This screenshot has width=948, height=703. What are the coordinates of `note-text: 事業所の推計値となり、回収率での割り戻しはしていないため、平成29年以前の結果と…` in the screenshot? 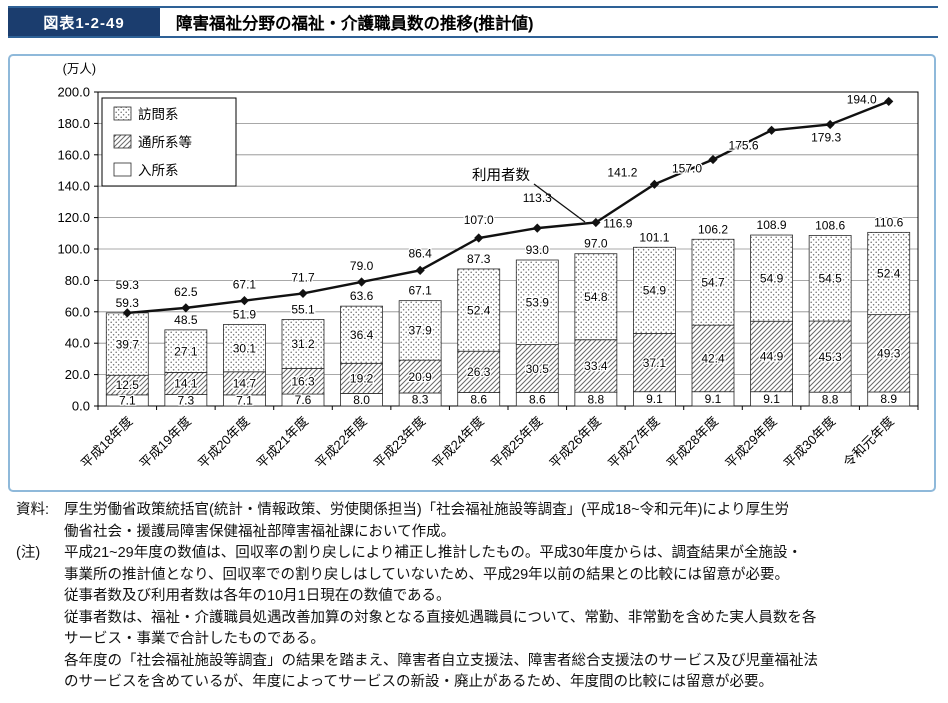 It's located at (427, 574).